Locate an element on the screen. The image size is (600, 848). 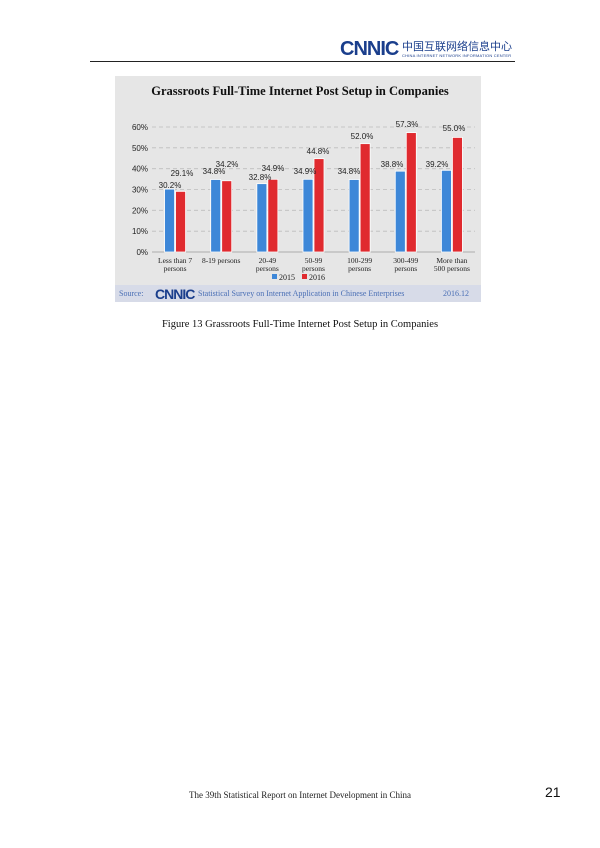
data-label-2015: 32.8% is located at coordinates (260, 177).